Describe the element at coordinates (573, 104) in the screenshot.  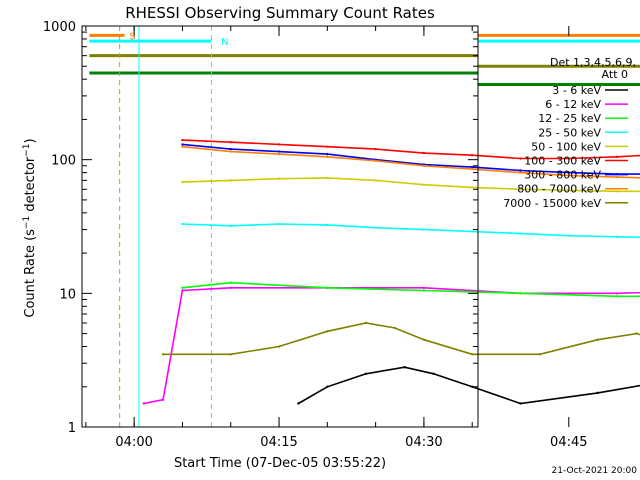
I see `legend-entry-label: 6 - 12 keV` at that location.